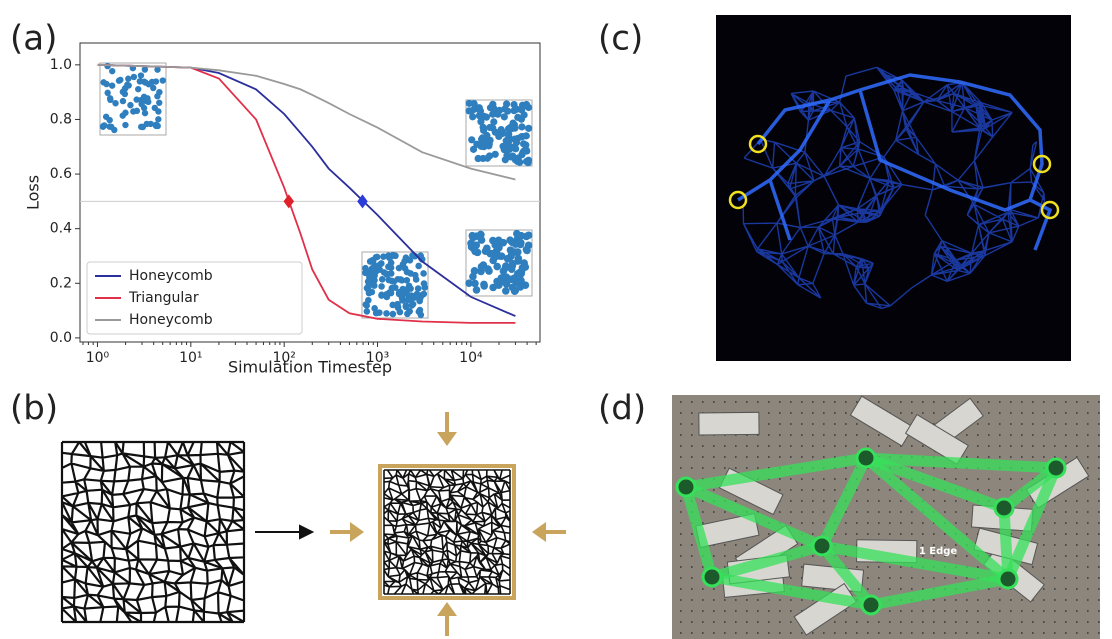 This screenshot has height=639, width=1112. What do you see at coordinates (194, 298) in the screenshot?
I see `legend` at bounding box center [194, 298].